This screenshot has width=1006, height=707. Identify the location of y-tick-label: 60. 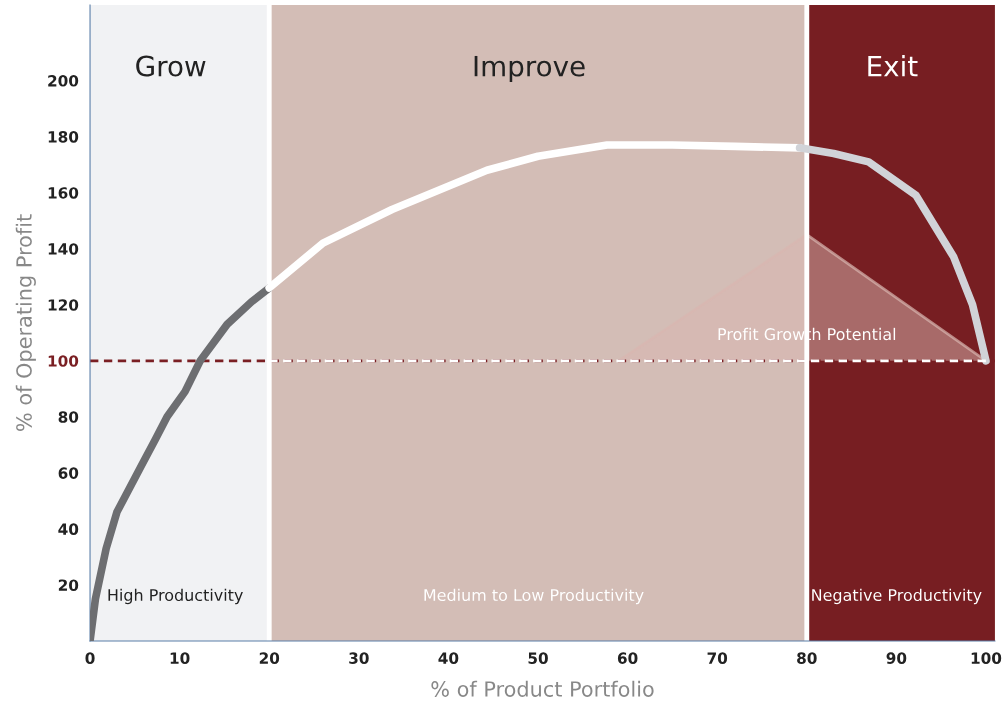
(68, 473).